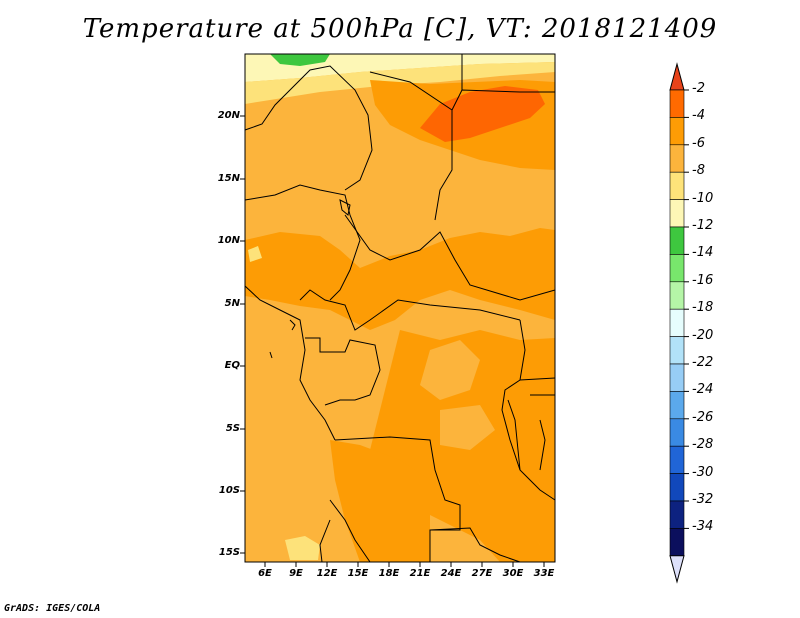 The image size is (800, 618). I want to click on field-green-patch, so click(300, 60).